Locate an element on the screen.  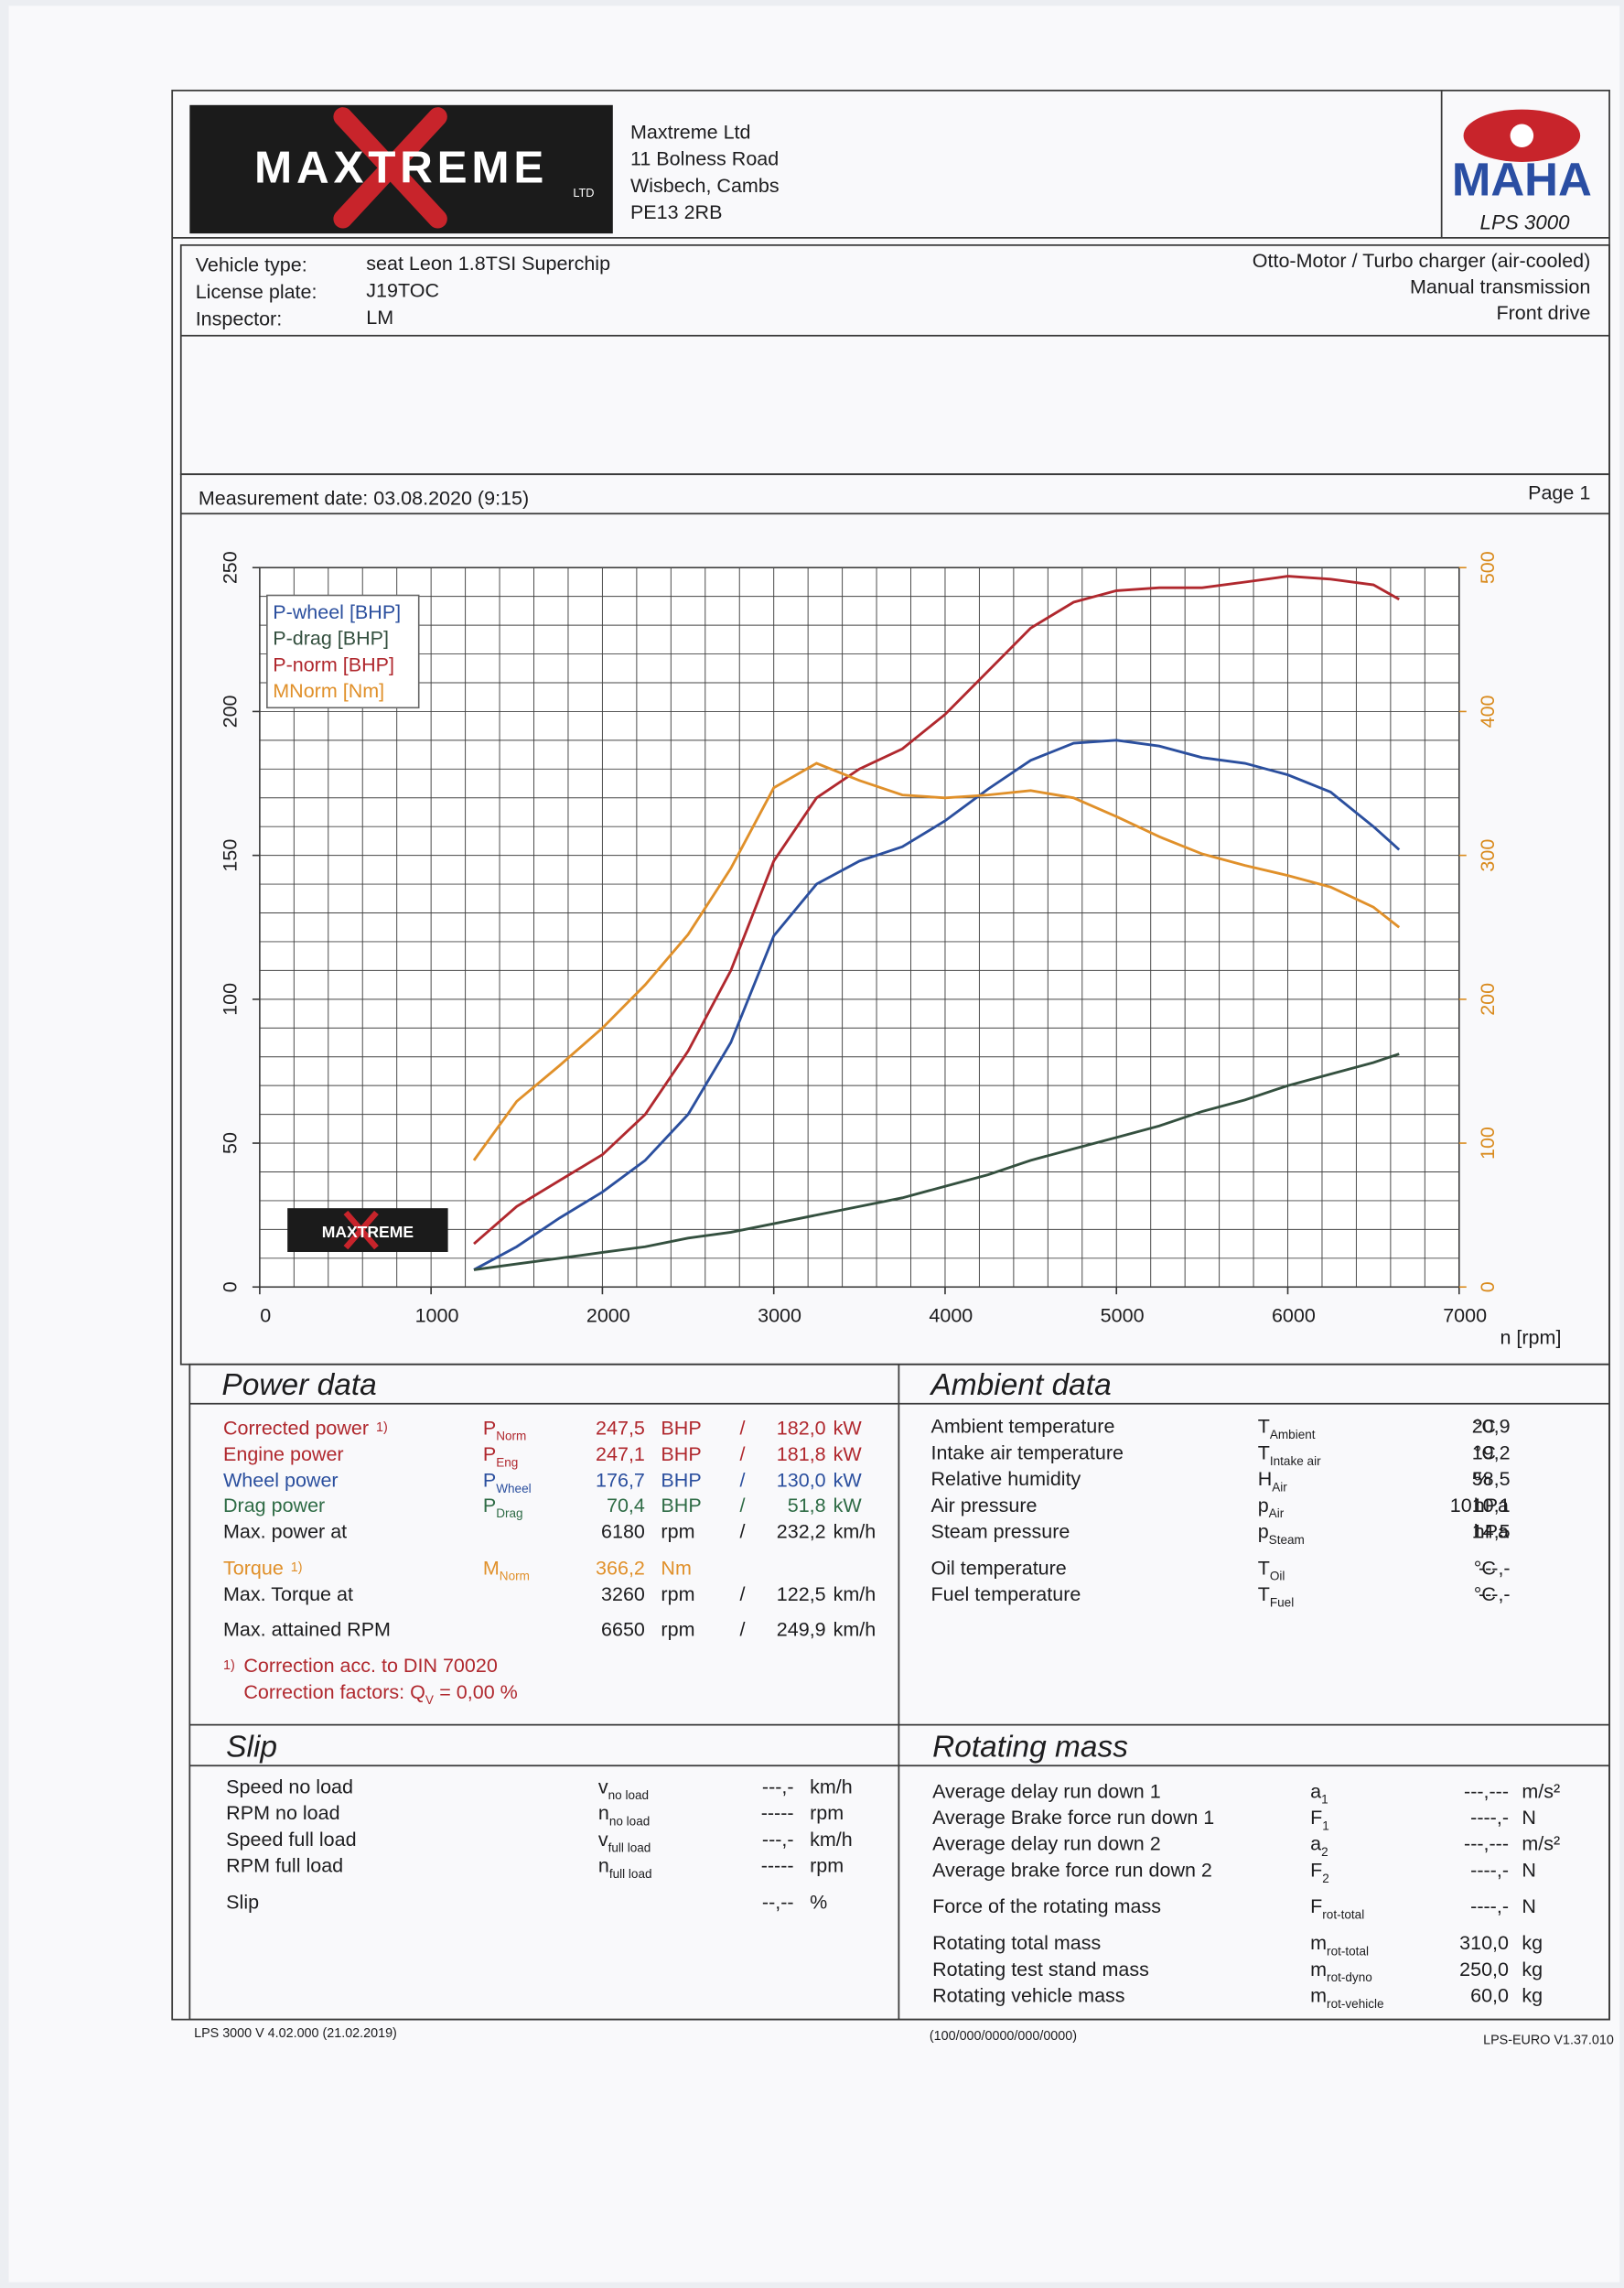
symbol: TFuel is located at coordinates (1276, 1596).